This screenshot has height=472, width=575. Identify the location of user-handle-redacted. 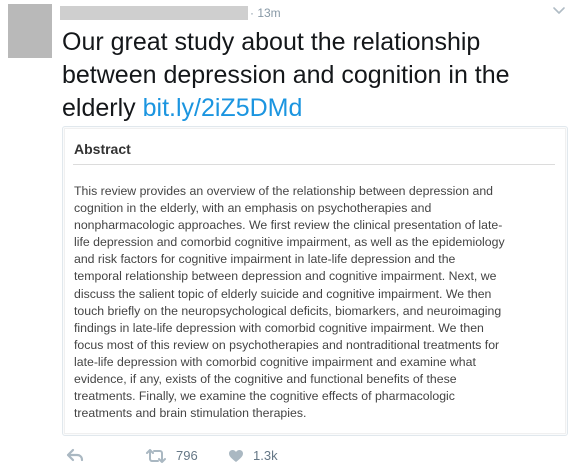
(154, 13).